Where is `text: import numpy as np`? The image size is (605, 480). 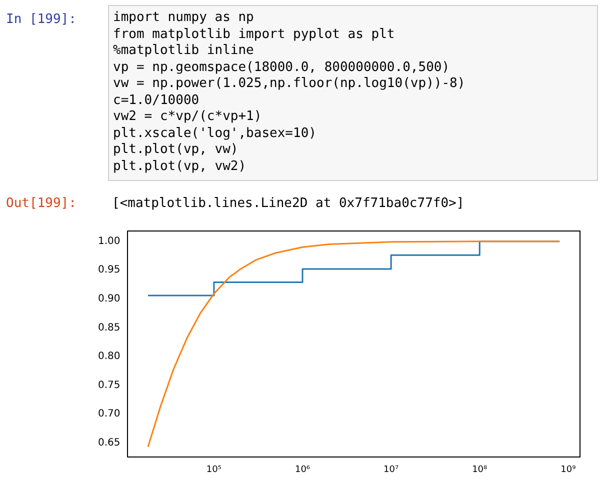 text: import numpy as np is located at coordinates (183, 17).